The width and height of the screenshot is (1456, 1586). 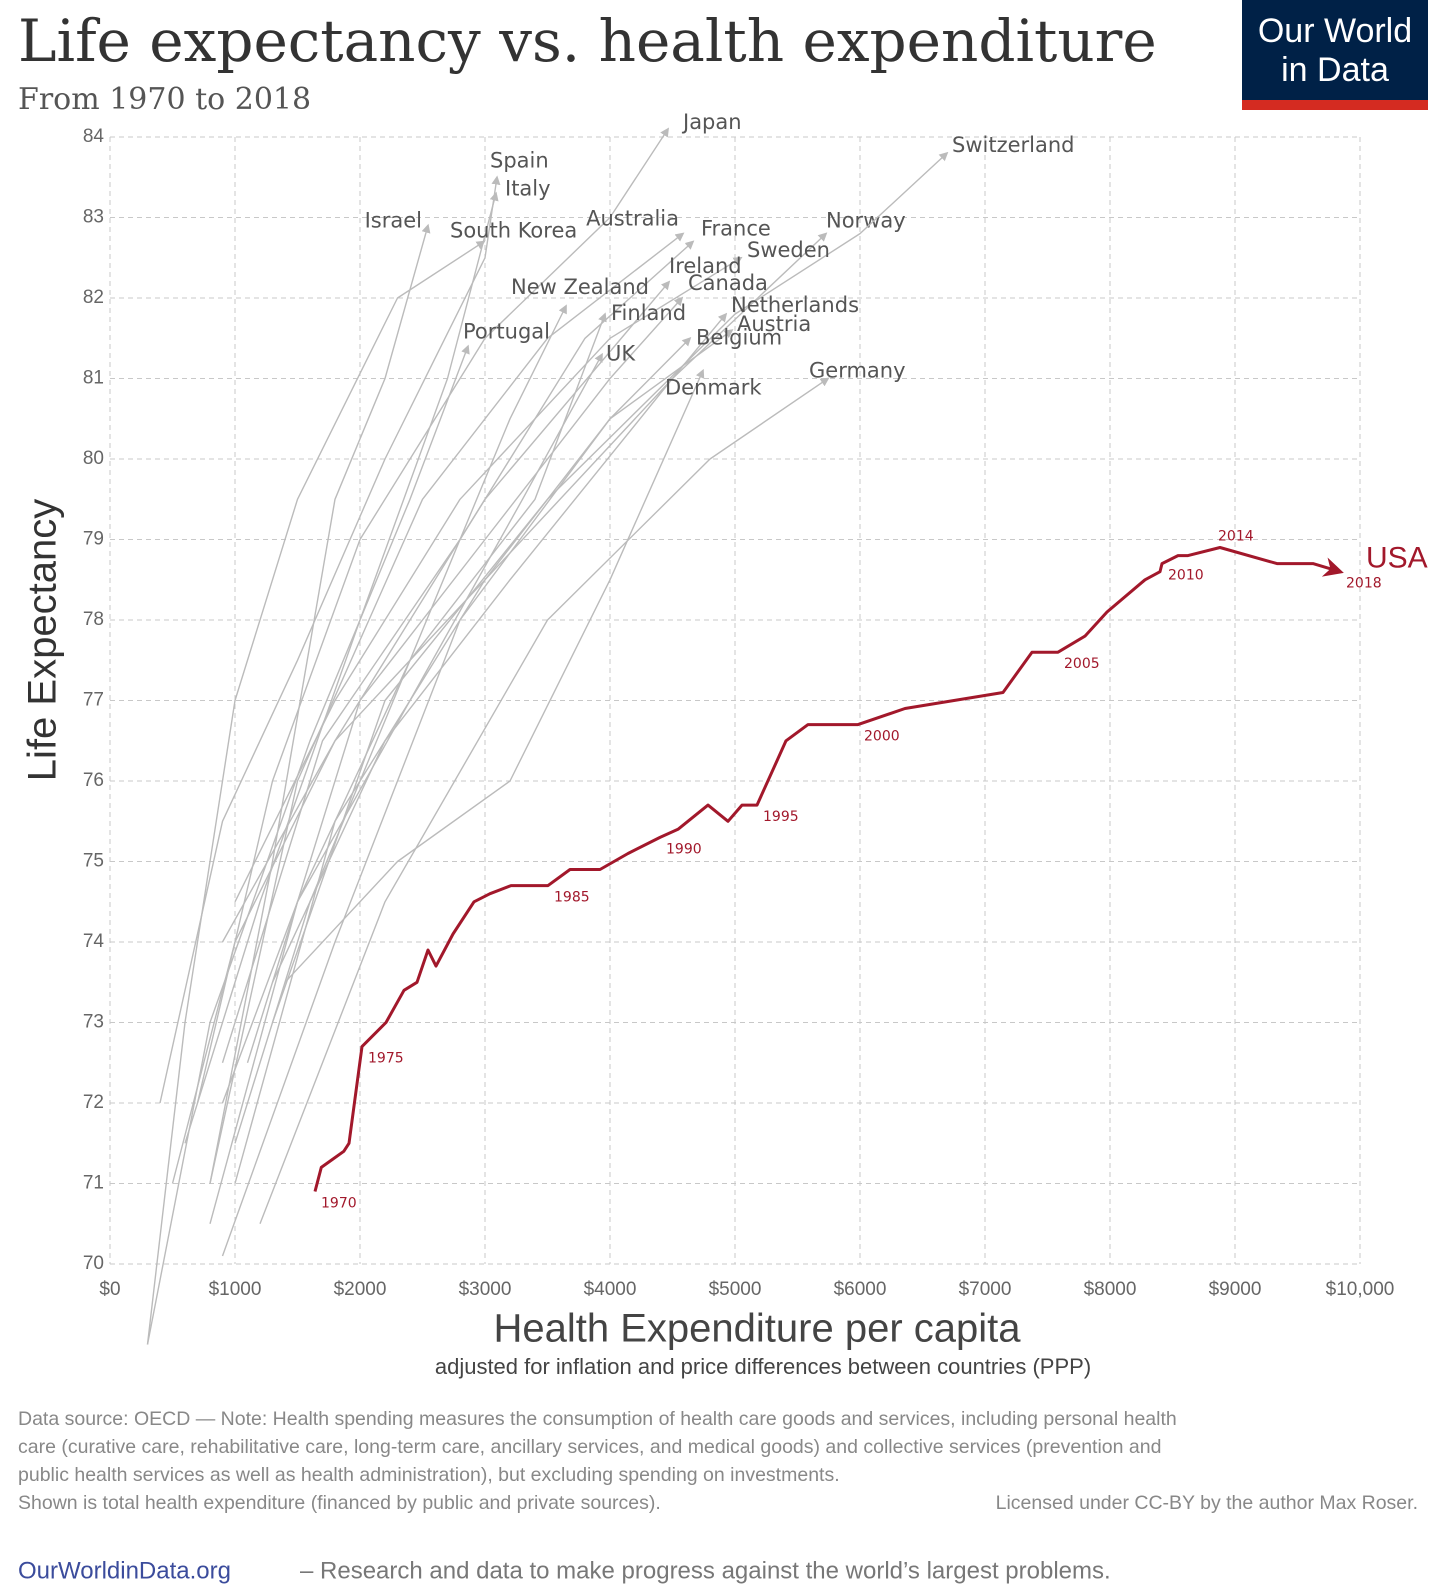 What do you see at coordinates (610, 1289) in the screenshot?
I see `x-tick-label: $4000` at bounding box center [610, 1289].